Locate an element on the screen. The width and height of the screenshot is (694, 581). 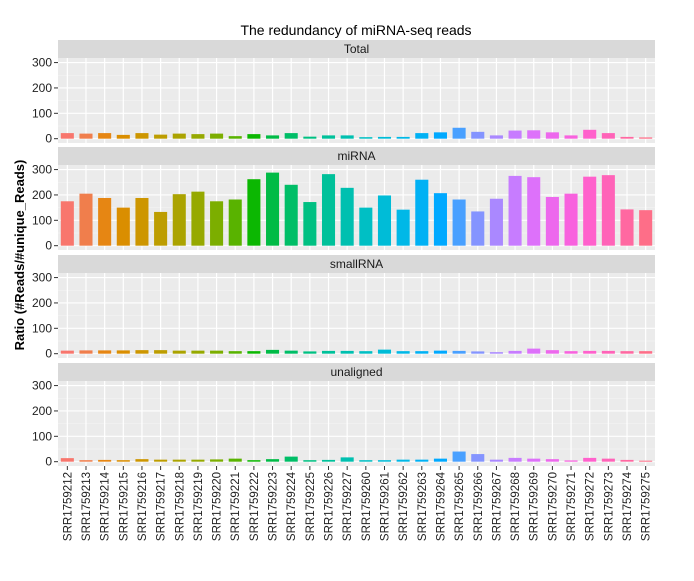
bar-smallRNA-SRR1759227 is located at coordinates (347, 352).